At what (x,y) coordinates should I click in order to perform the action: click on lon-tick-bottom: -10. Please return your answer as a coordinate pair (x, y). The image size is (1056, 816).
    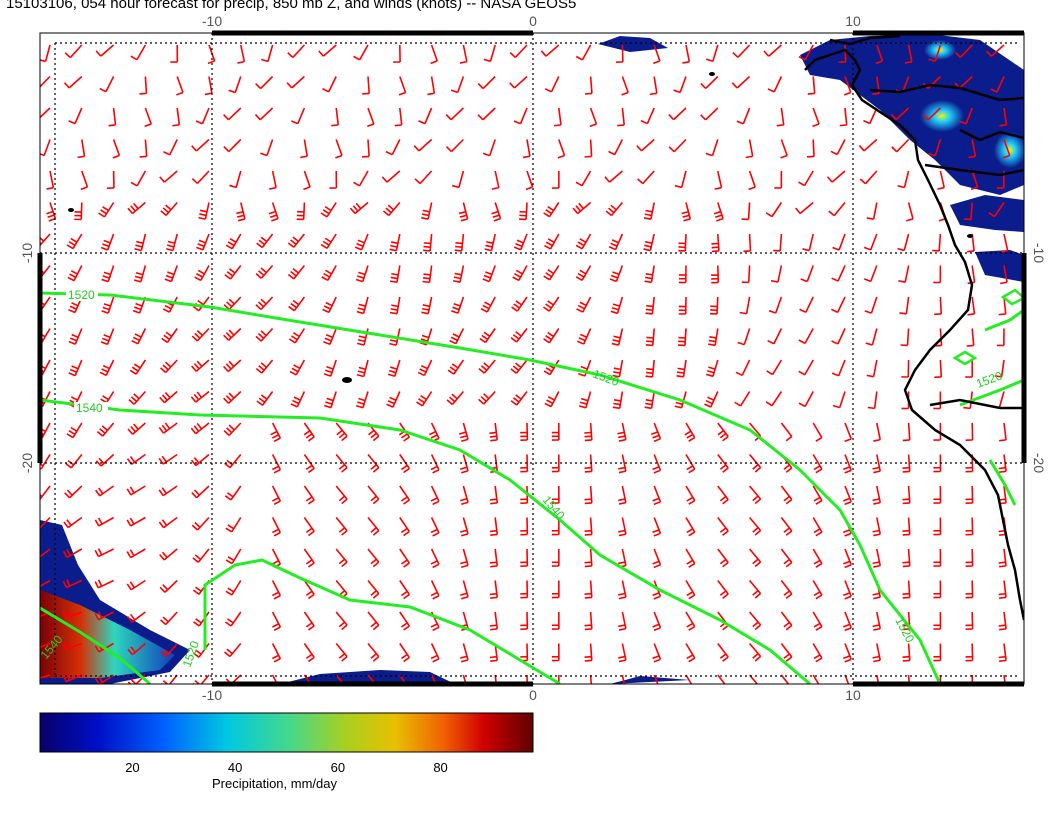
    Looking at the image, I should click on (212, 695).